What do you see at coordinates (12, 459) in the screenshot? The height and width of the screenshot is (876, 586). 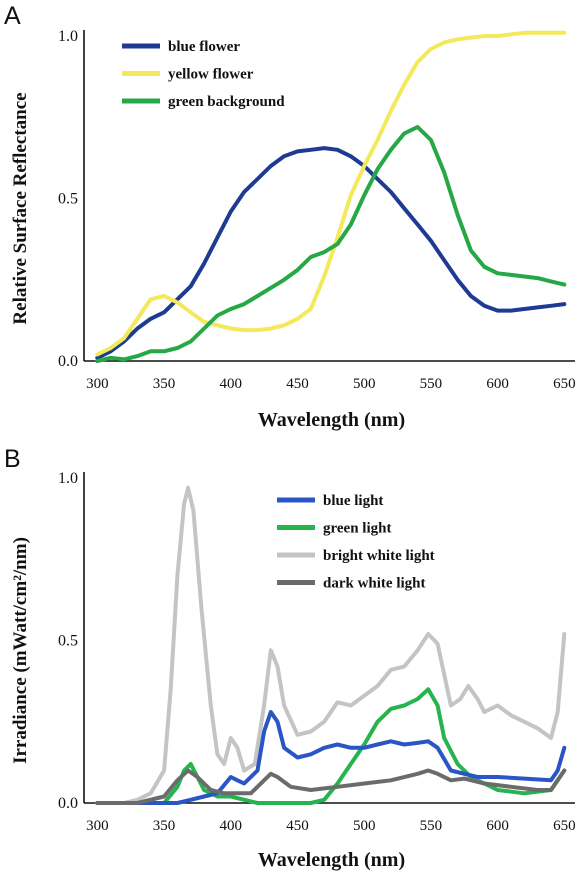 I see `panel-label-b: B` at bounding box center [12, 459].